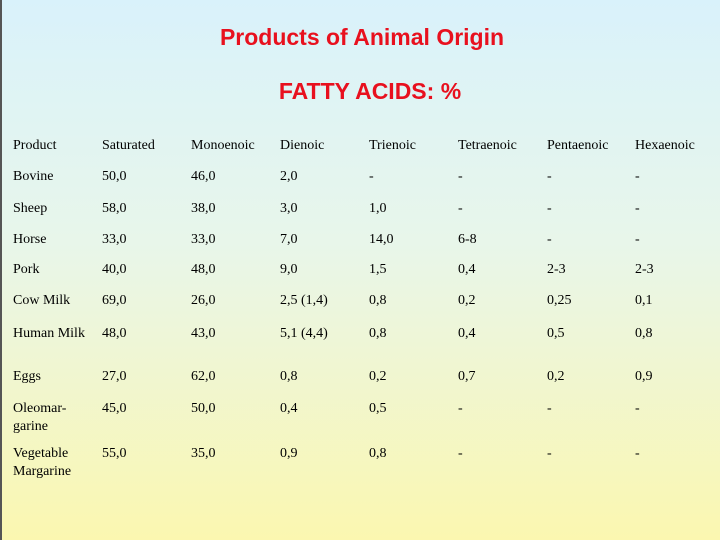 Image resolution: width=720 pixels, height=540 pixels. I want to click on row-label: Bovine, so click(33, 176).